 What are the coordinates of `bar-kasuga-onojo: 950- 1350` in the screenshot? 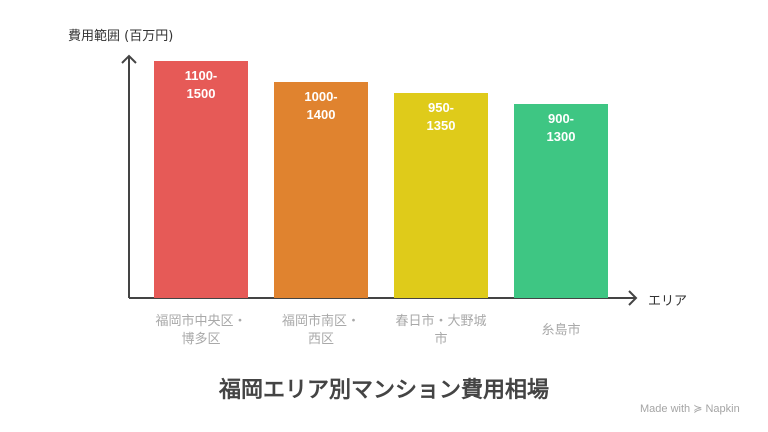 It's located at (441, 195).